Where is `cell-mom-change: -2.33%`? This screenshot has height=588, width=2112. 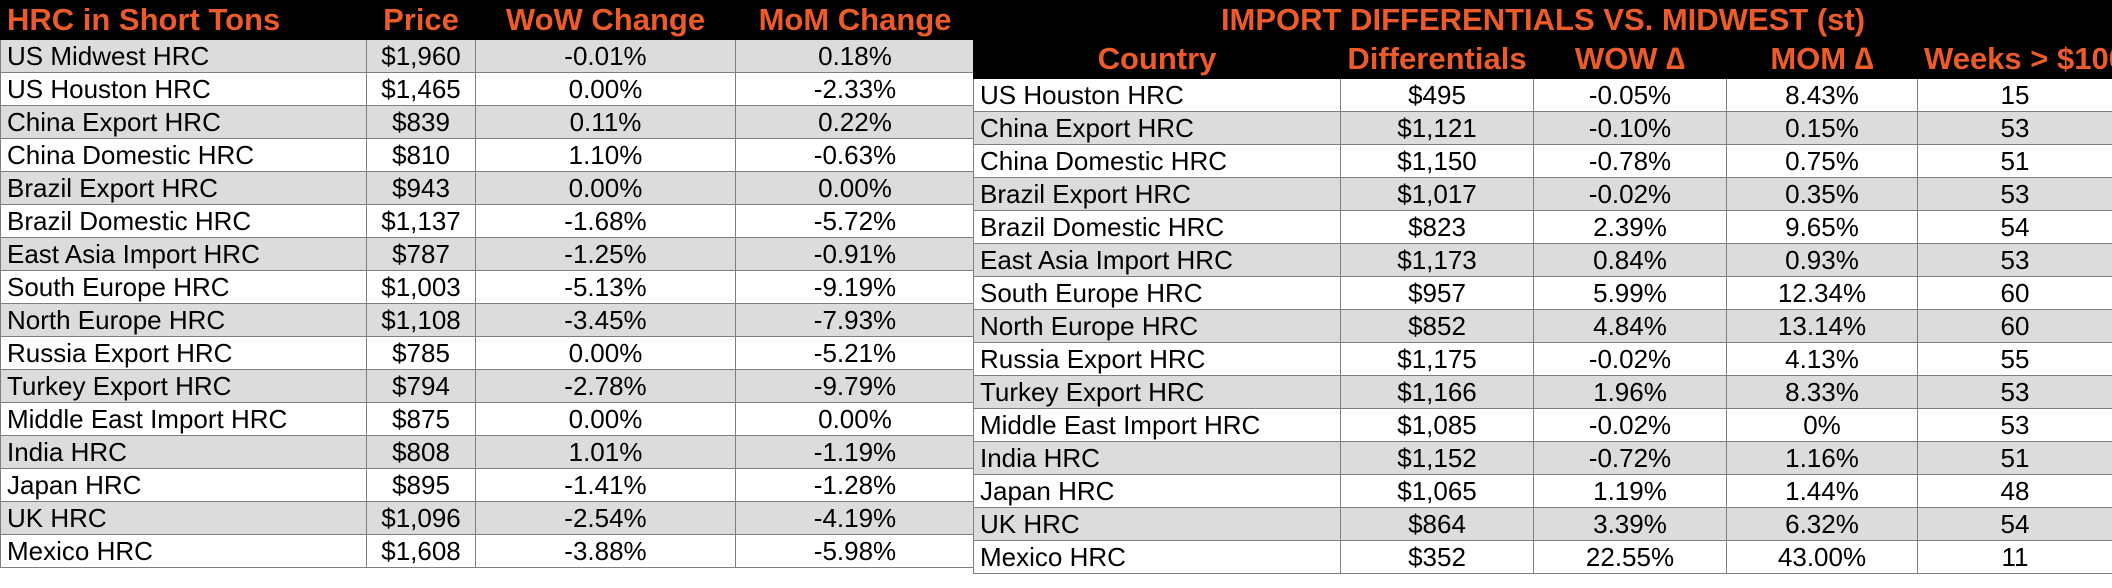
cell-mom-change: -2.33% is located at coordinates (855, 89).